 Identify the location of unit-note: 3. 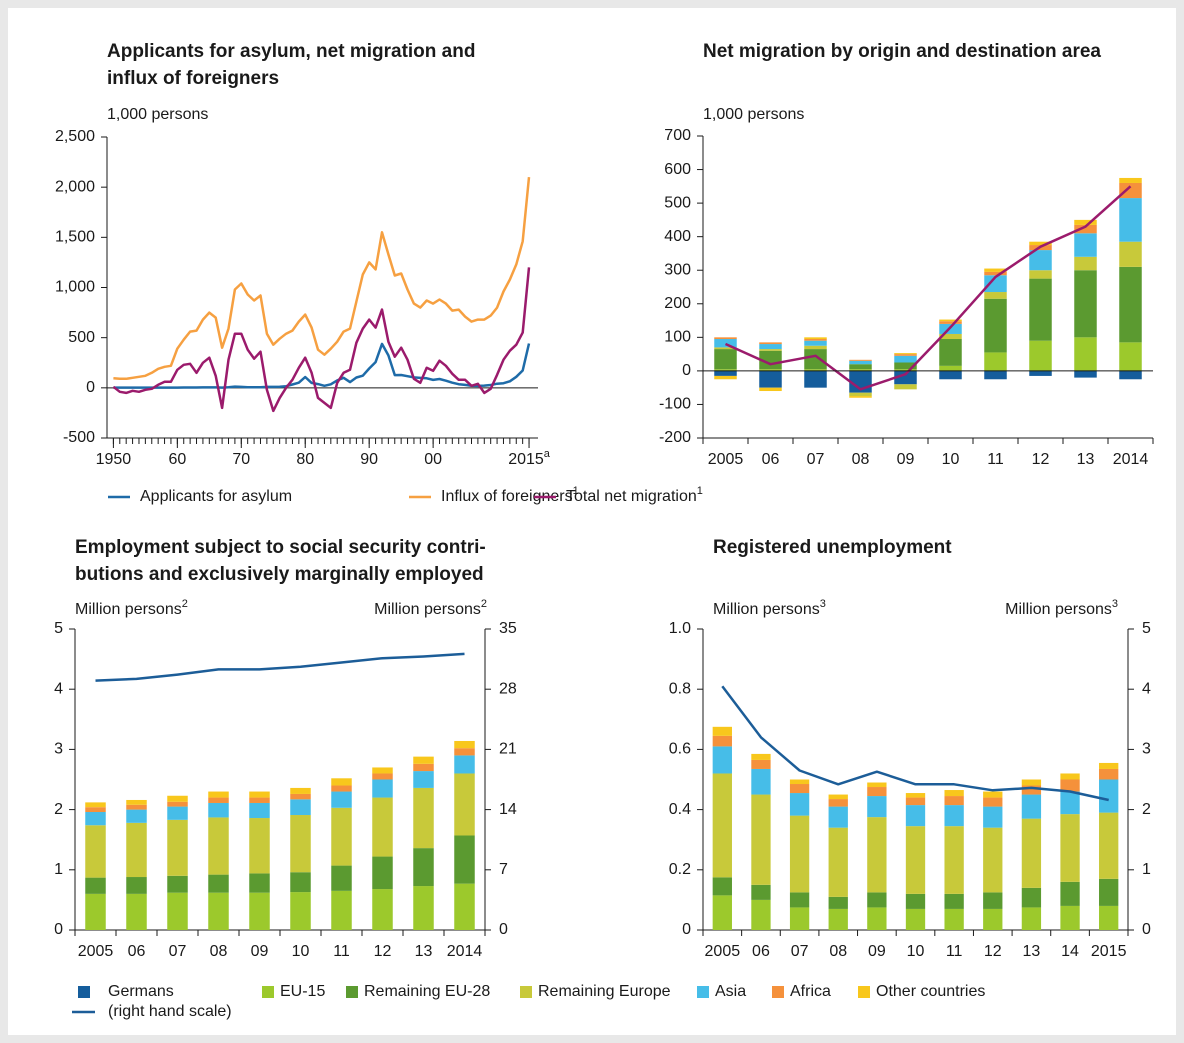
(823, 604).